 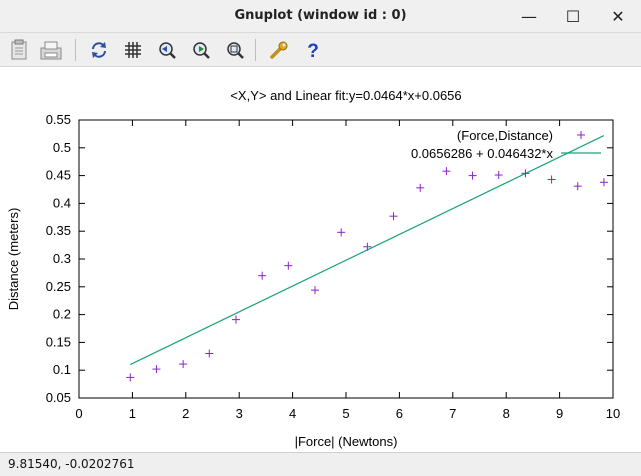 I want to click on y-tick-label: 0.05, so click(x=58, y=397).